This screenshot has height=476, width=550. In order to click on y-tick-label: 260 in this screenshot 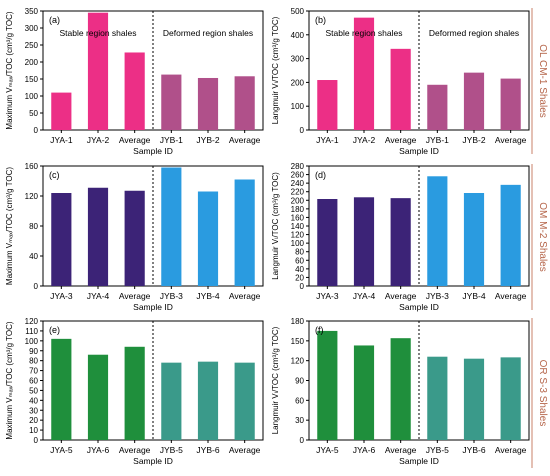, I will do `click(298, 175)`.